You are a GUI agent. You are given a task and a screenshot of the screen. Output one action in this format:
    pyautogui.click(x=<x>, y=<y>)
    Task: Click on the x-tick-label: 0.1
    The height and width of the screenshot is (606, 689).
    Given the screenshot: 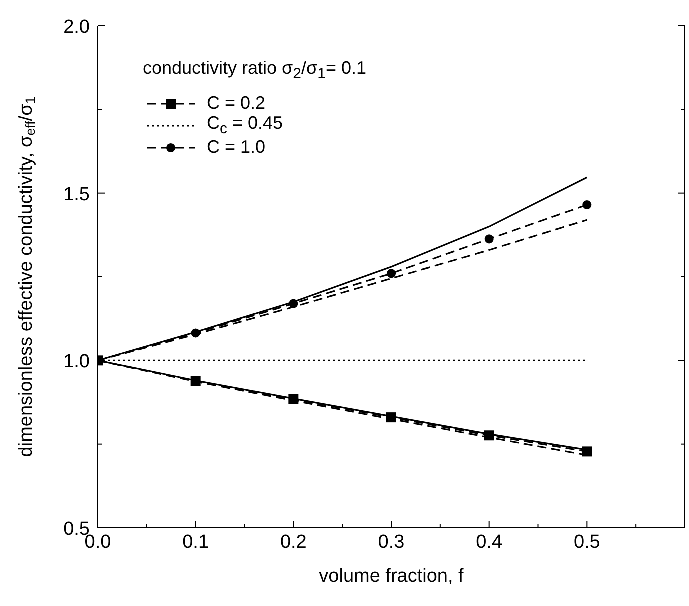 What is the action you would take?
    pyautogui.click(x=196, y=542)
    